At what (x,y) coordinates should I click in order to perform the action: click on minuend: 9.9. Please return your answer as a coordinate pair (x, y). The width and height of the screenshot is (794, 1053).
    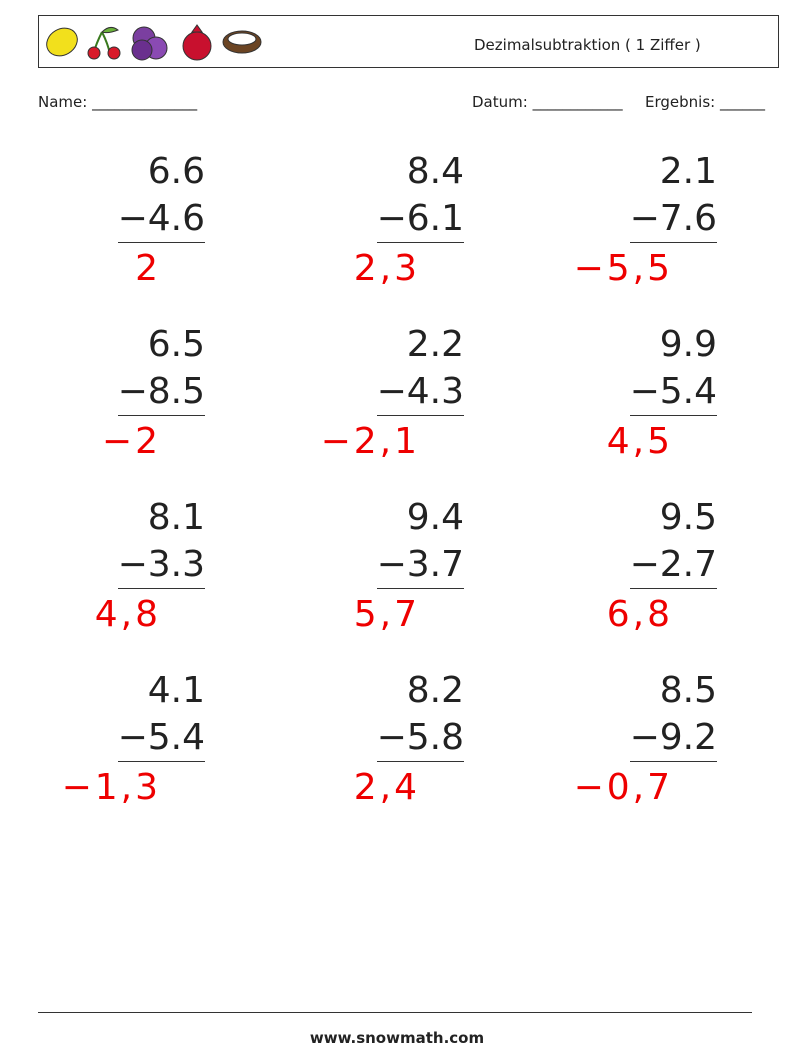
    Looking at the image, I should click on (688, 344).